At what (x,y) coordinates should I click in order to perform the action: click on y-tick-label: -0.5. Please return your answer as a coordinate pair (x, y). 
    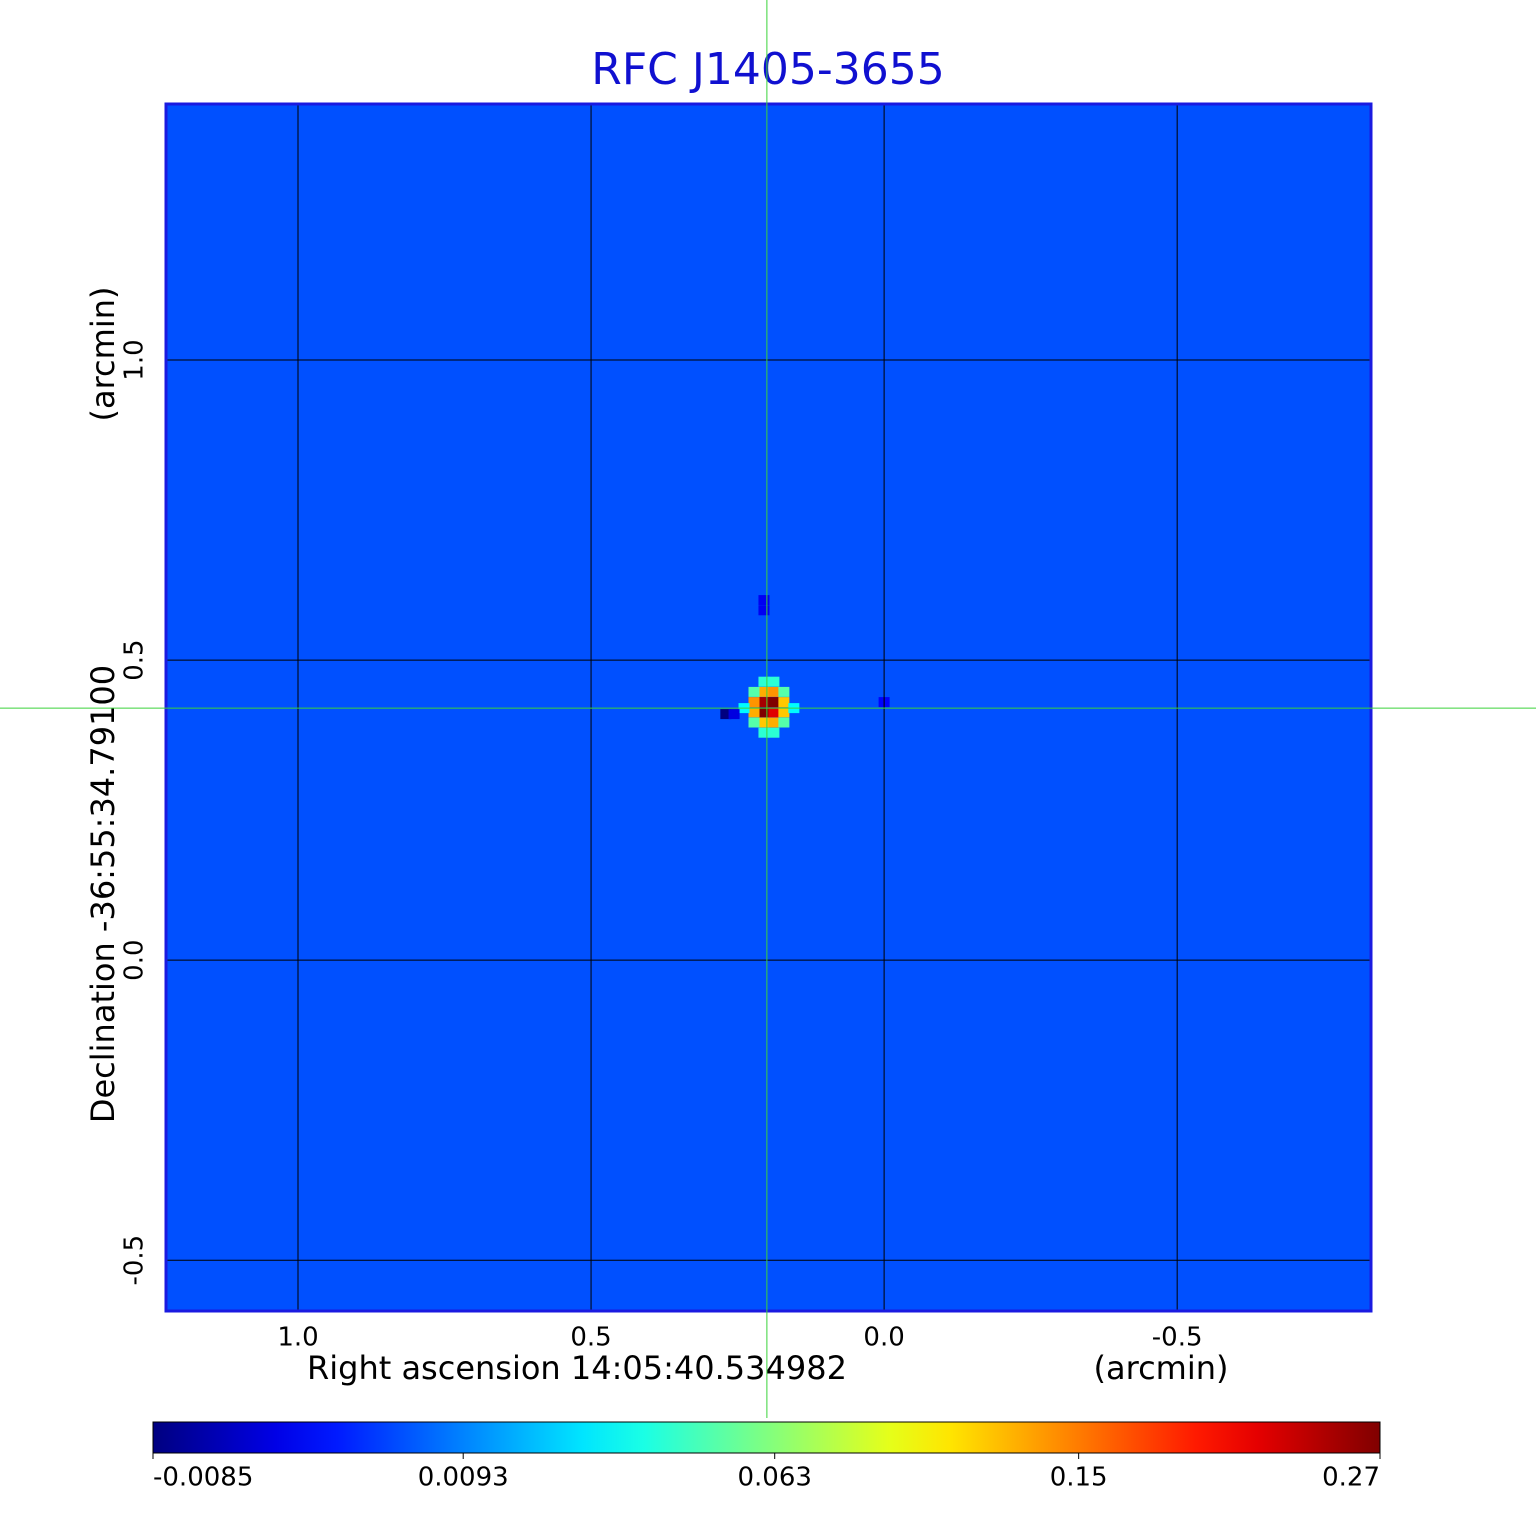
    Looking at the image, I should click on (135, 1260).